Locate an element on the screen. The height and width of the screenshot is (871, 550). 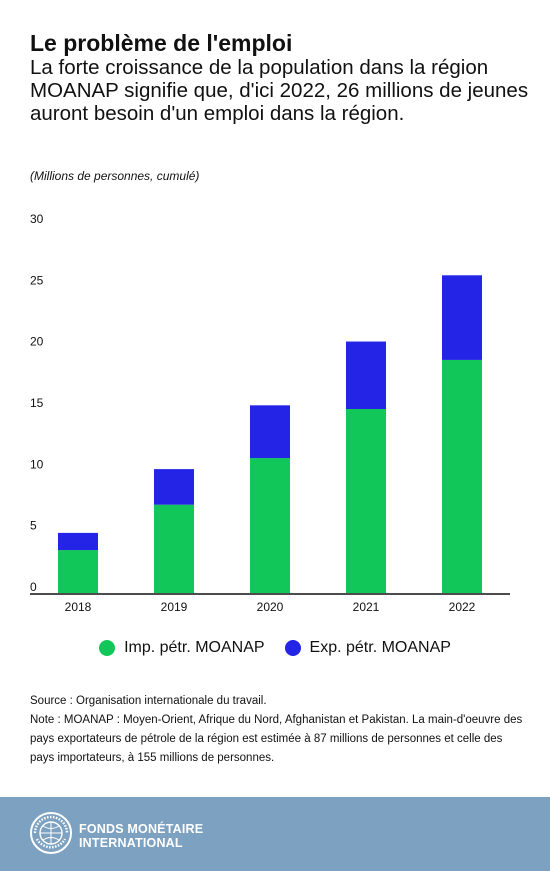
legend-item-importers: Imp. pétr. MOANAP is located at coordinates (182, 648).